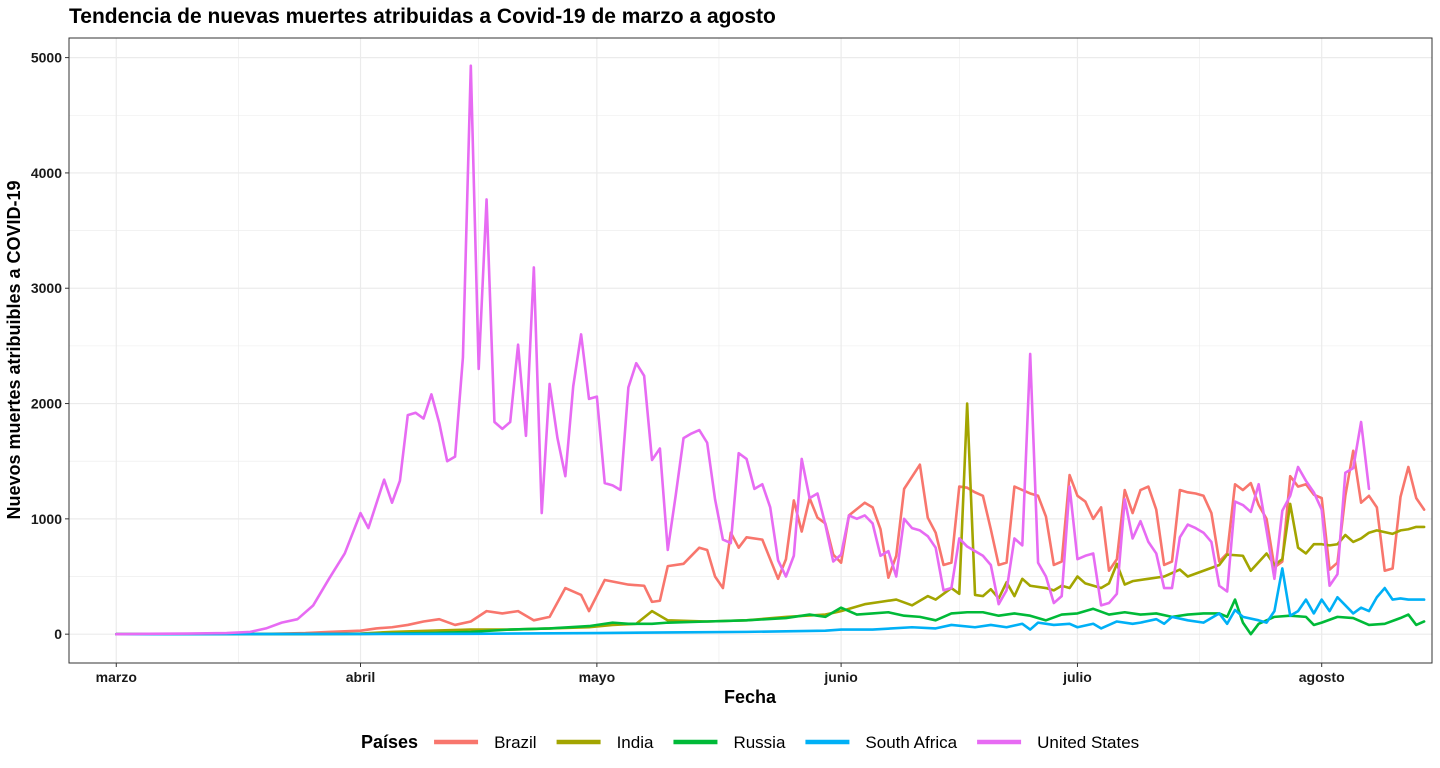 The image size is (1440, 768). Describe the element at coordinates (515, 742) in the screenshot. I see `legend-label-brazil: Brazil` at that location.